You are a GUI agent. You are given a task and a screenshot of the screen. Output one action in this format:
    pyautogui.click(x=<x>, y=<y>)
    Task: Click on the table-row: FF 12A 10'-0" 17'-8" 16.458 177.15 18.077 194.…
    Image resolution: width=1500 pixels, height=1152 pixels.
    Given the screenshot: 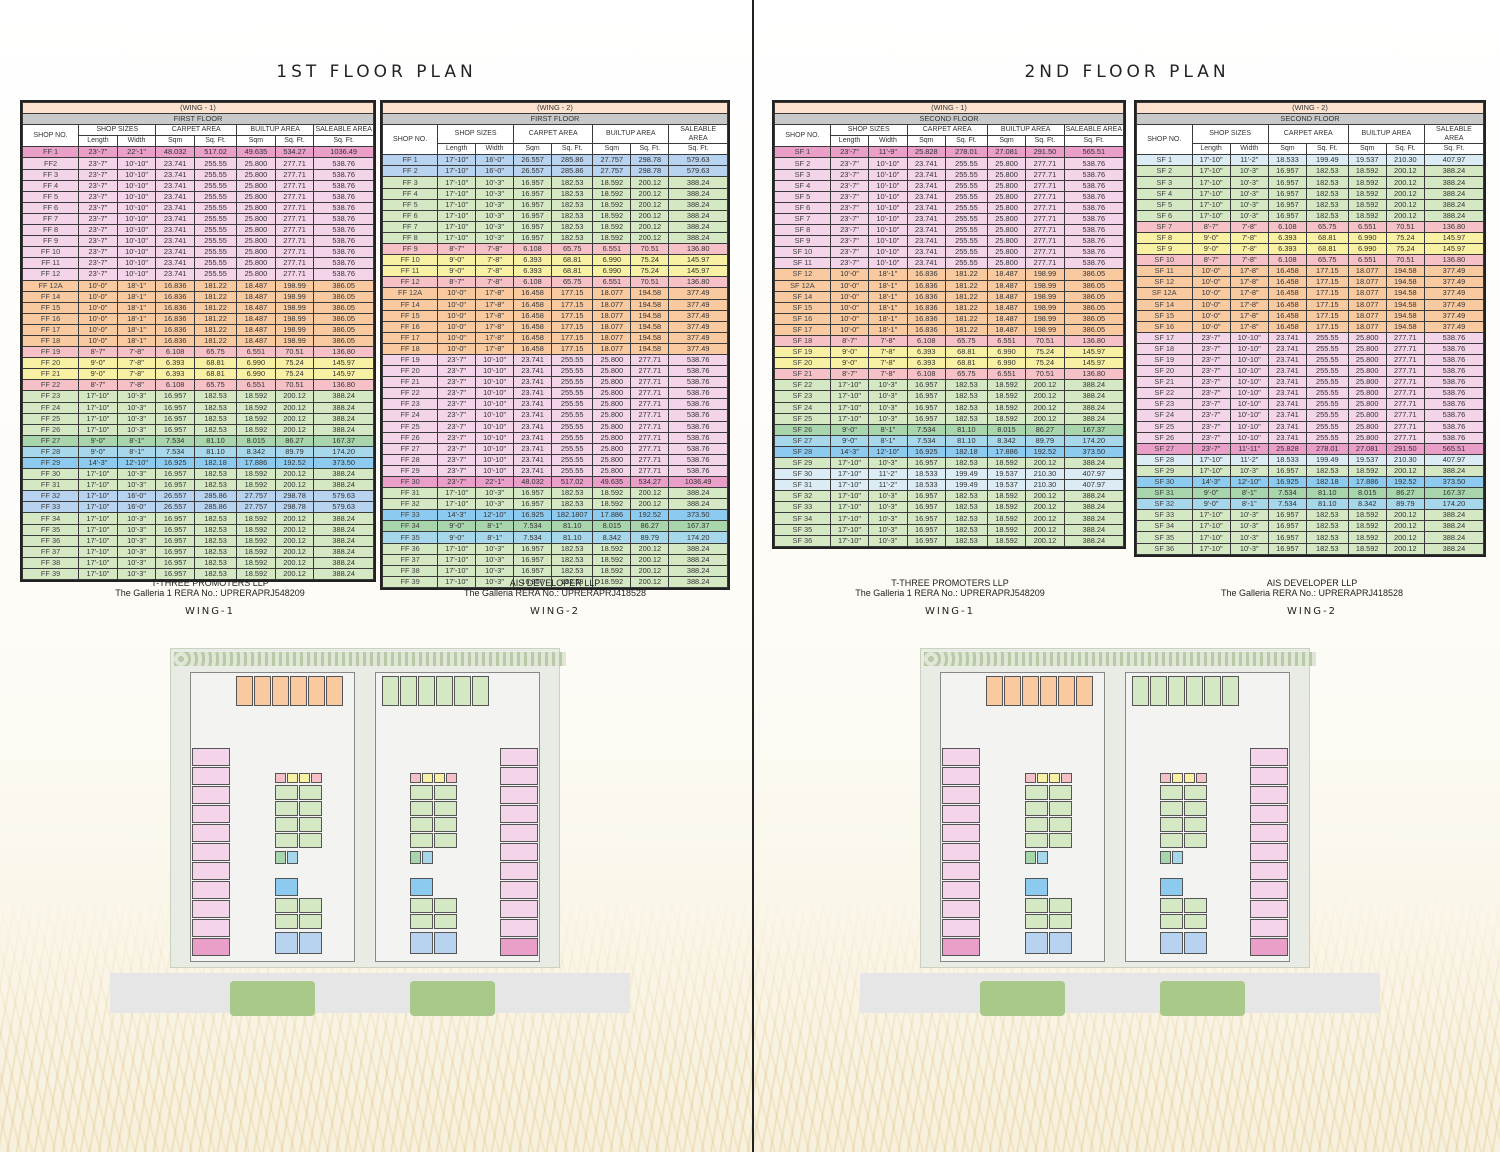 What is the action you would take?
    pyautogui.click(x=554, y=293)
    